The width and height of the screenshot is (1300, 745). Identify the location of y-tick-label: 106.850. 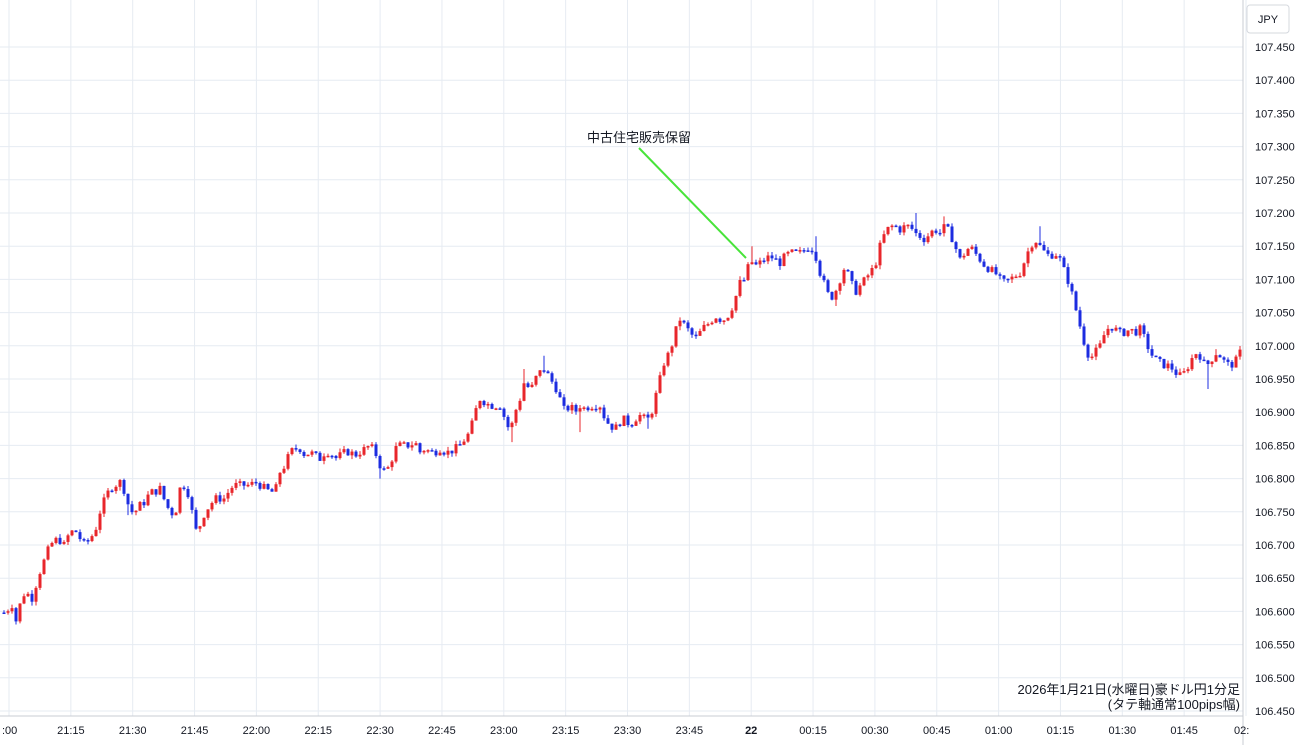
(1275, 446).